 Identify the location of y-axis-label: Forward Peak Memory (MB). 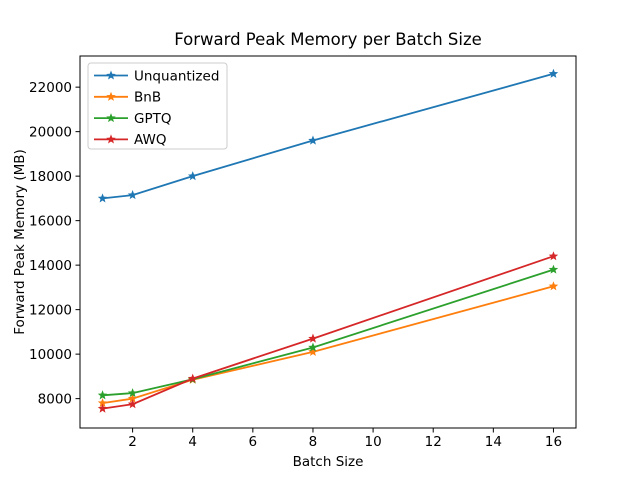
(20, 242).